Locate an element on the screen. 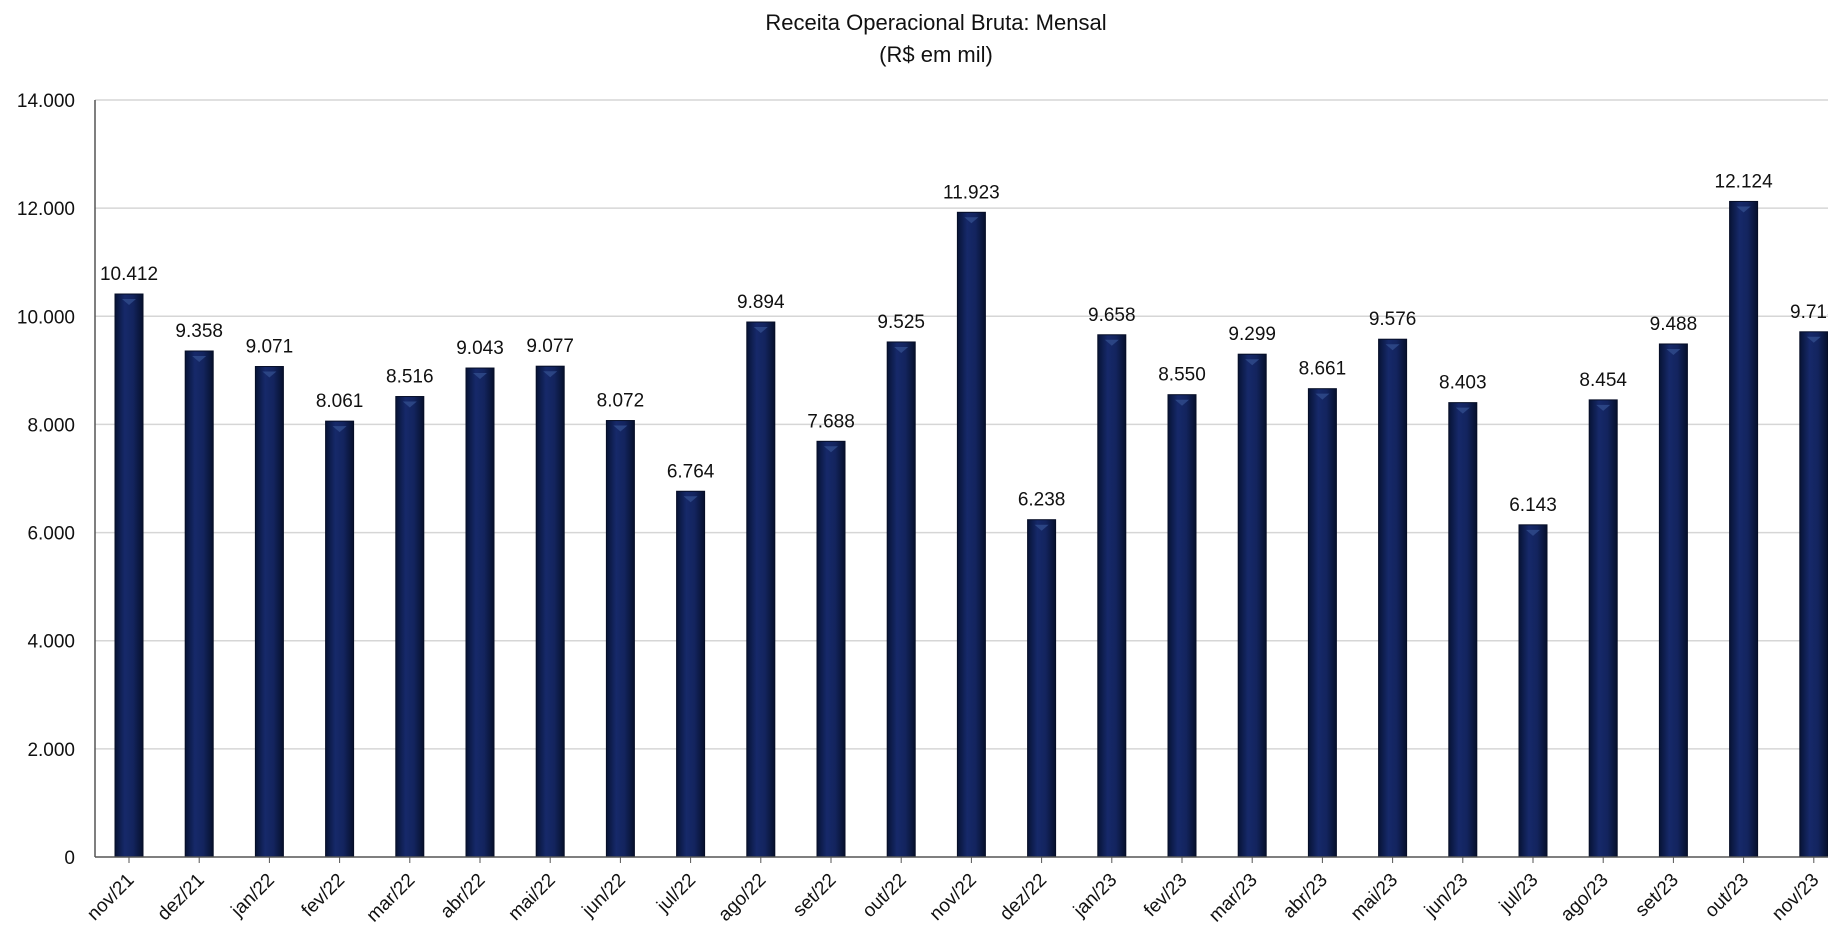 This screenshot has width=1828, height=932. data-label: 9.525 is located at coordinates (901, 322).